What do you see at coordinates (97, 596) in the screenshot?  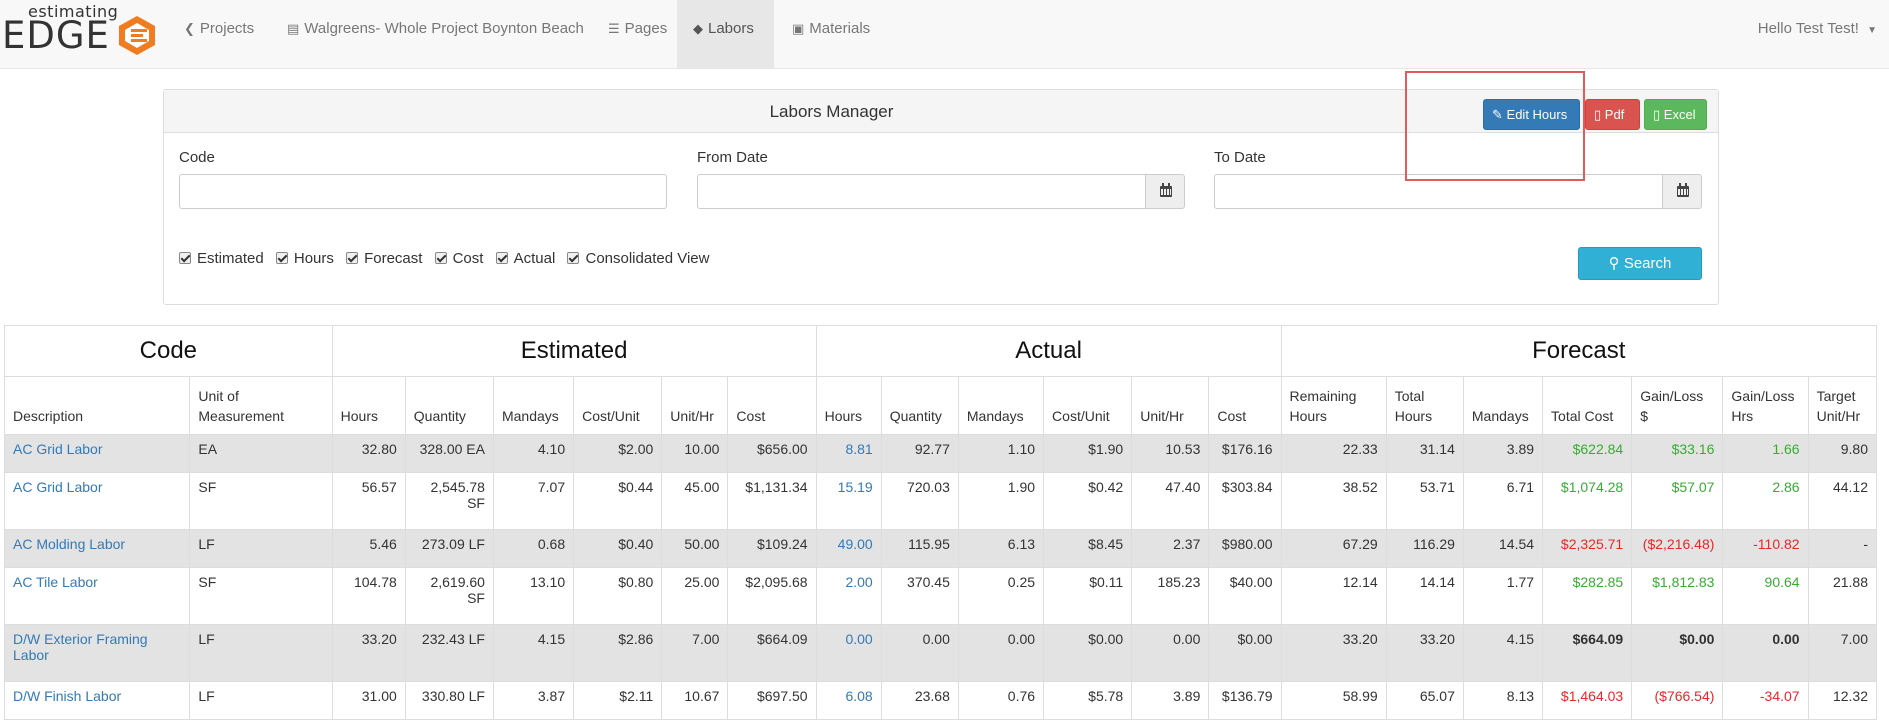 I see `cell-description: AC Tile Labor` at bounding box center [97, 596].